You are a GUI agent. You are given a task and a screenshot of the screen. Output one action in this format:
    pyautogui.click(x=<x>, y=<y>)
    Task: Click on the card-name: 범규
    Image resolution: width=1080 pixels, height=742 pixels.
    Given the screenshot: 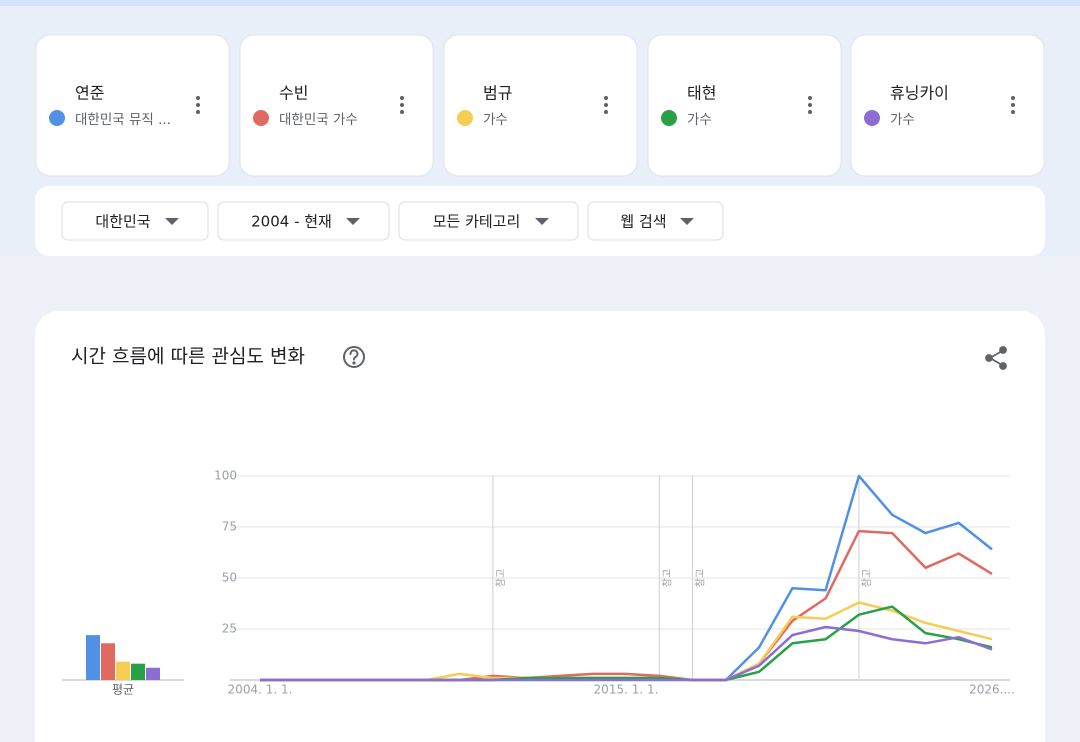 What is the action you would take?
    pyautogui.click(x=497, y=93)
    